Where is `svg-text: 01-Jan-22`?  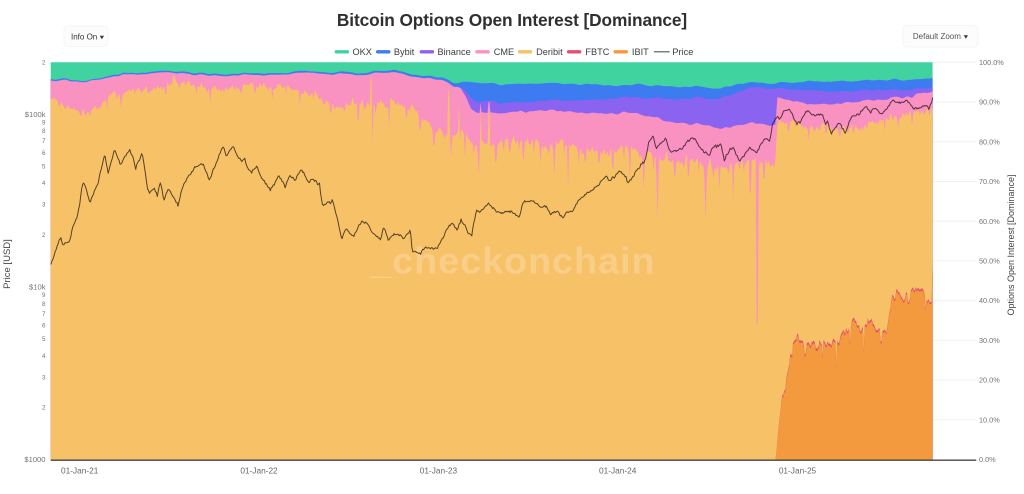
svg-text: 01-Jan-22 is located at coordinates (259, 471).